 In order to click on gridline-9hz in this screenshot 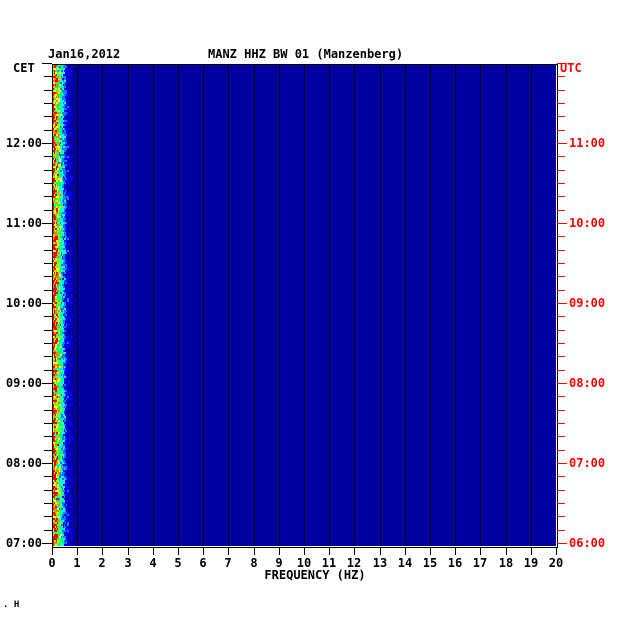, I will do `click(279, 305)`.